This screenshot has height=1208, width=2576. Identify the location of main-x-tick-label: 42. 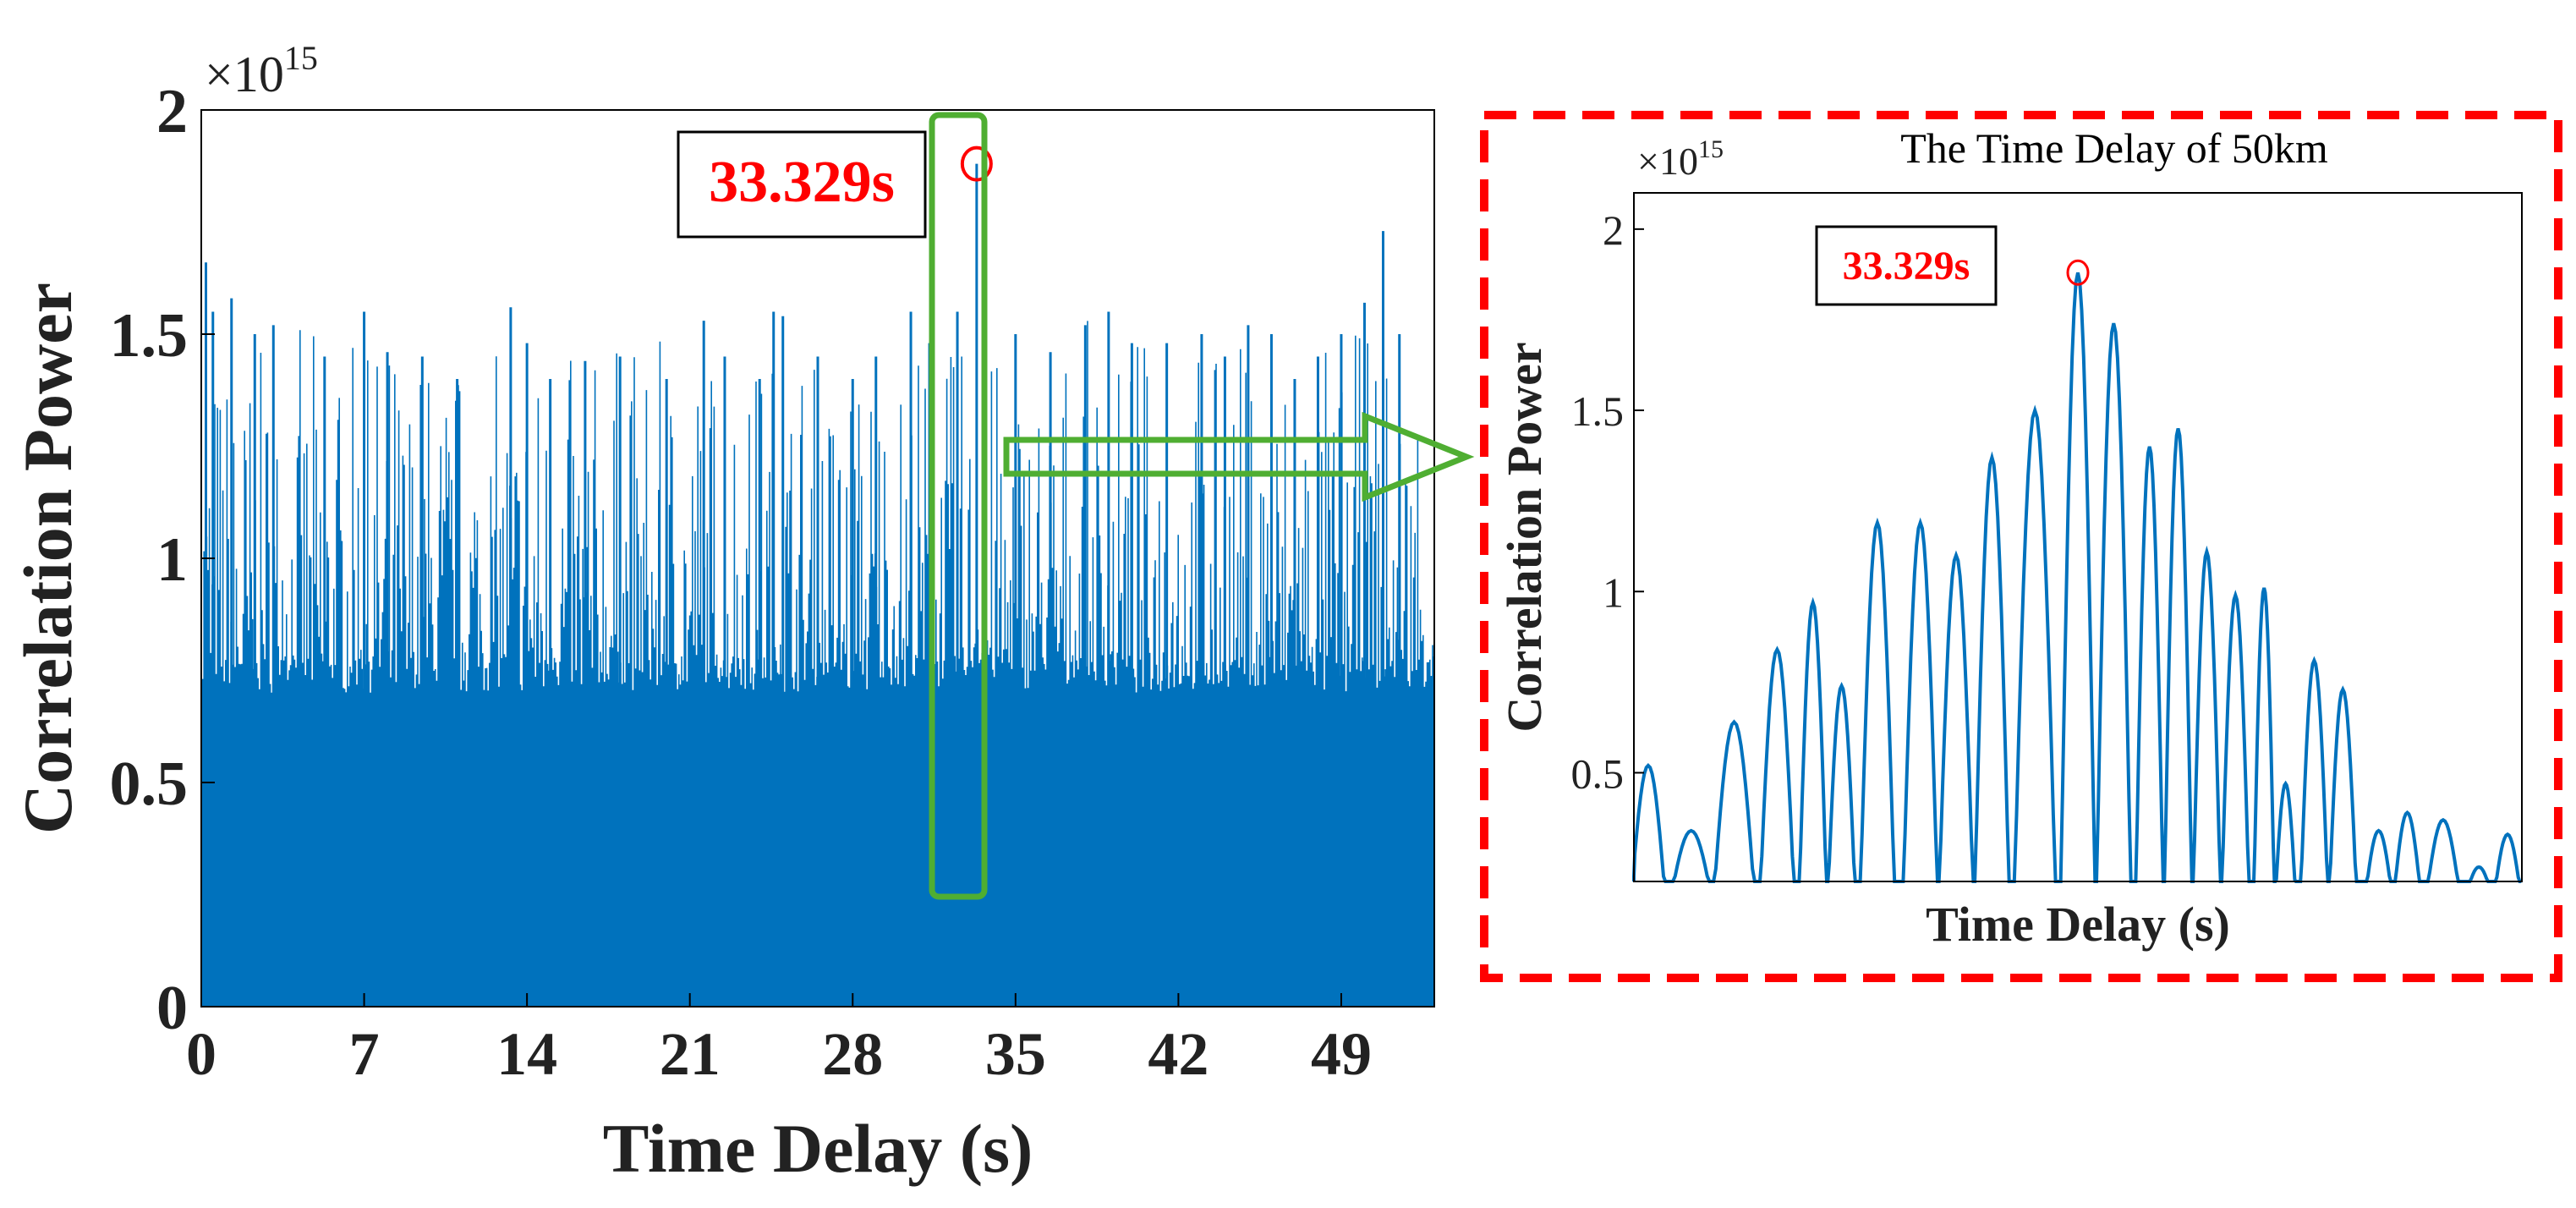
(1178, 1054).